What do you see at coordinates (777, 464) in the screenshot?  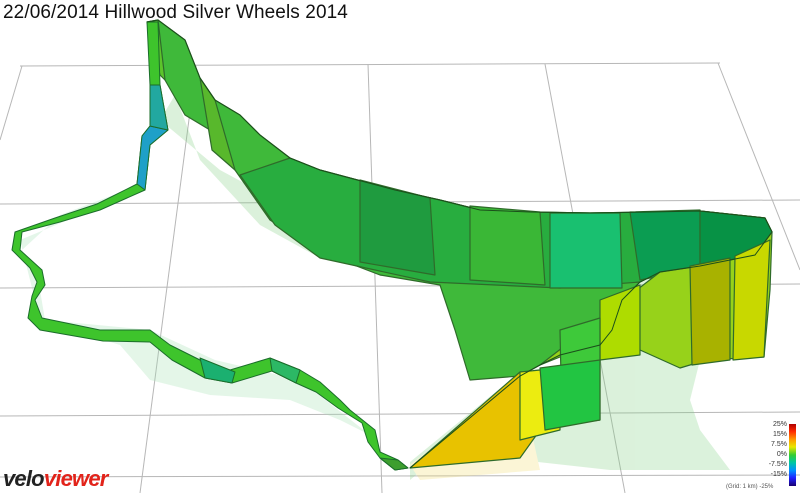 I see `legend-label-neg-7-5: -7.5%` at bounding box center [777, 464].